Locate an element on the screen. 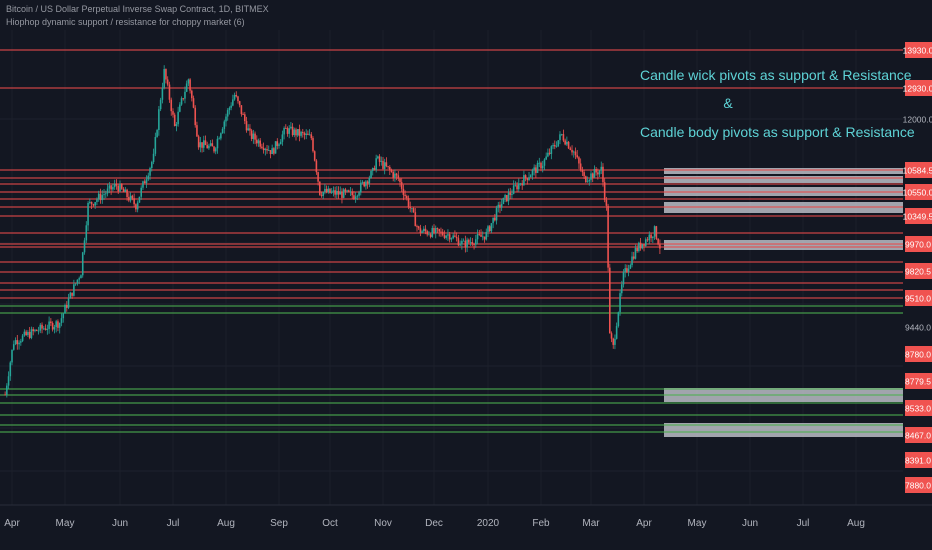  pivot-zone-box is located at coordinates (783, 171).